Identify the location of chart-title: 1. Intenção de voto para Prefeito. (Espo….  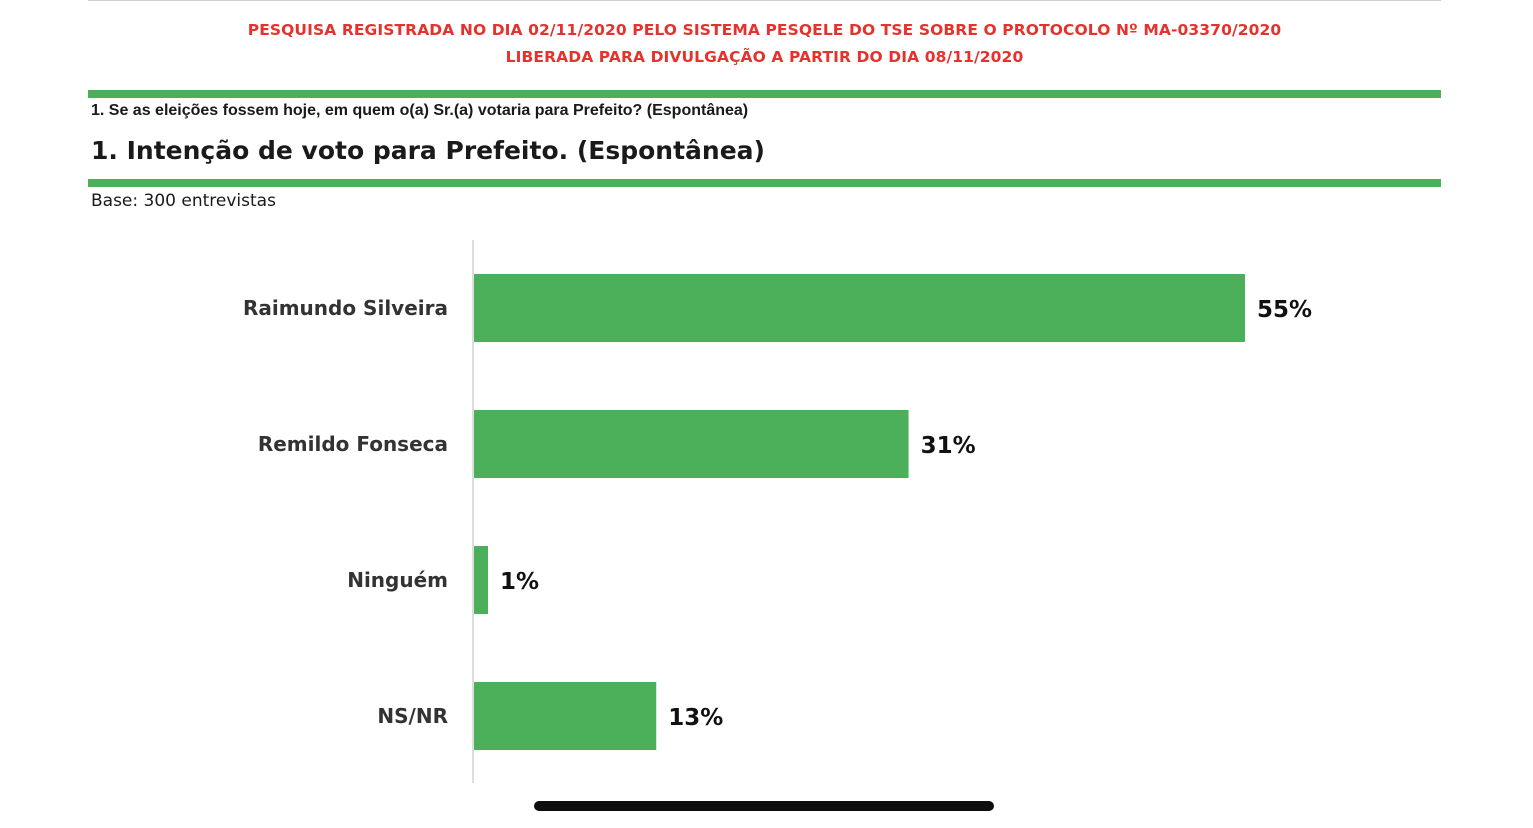
(428, 150).